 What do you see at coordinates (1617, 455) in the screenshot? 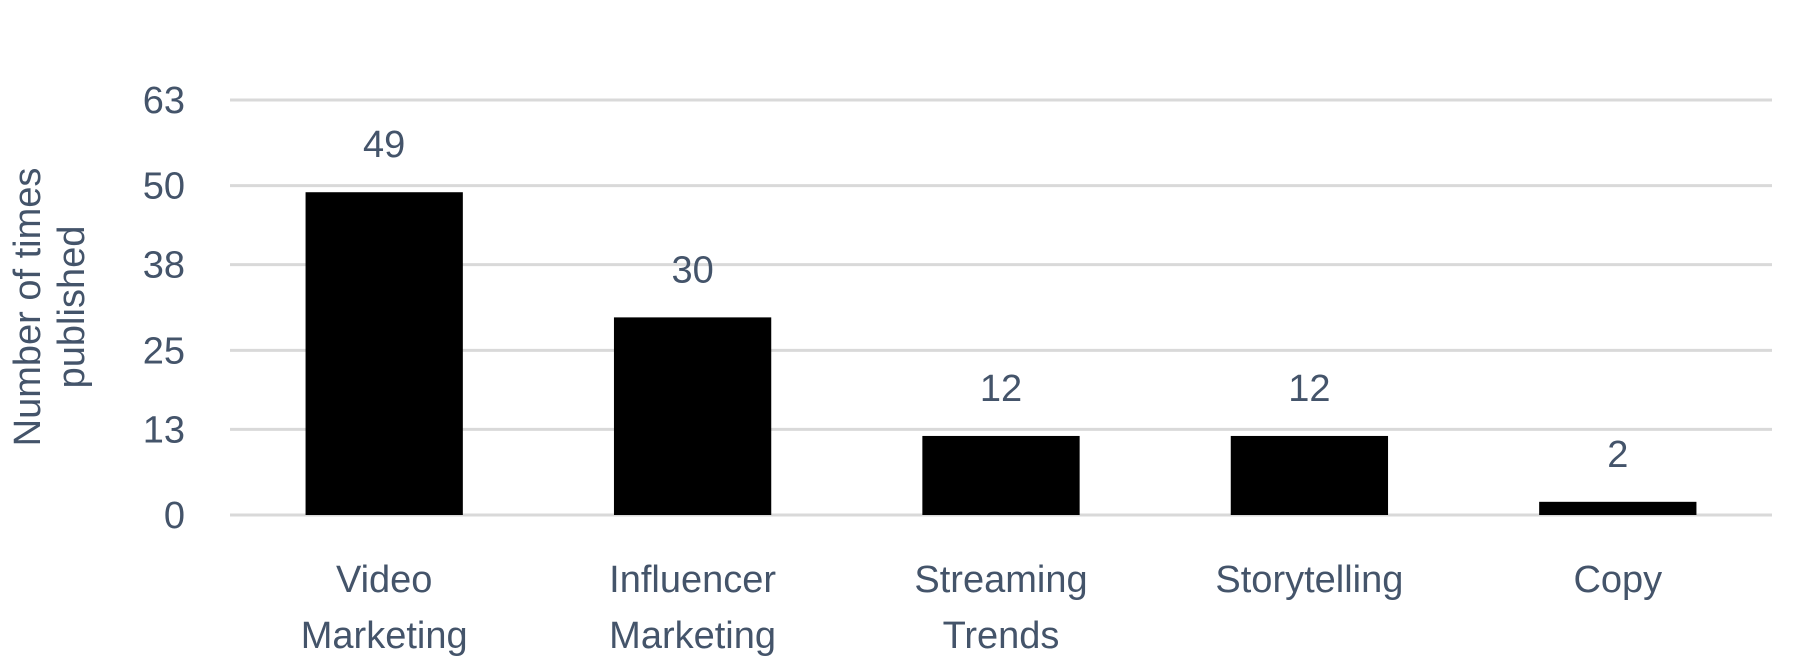
I see `data-label: 2` at bounding box center [1617, 455].